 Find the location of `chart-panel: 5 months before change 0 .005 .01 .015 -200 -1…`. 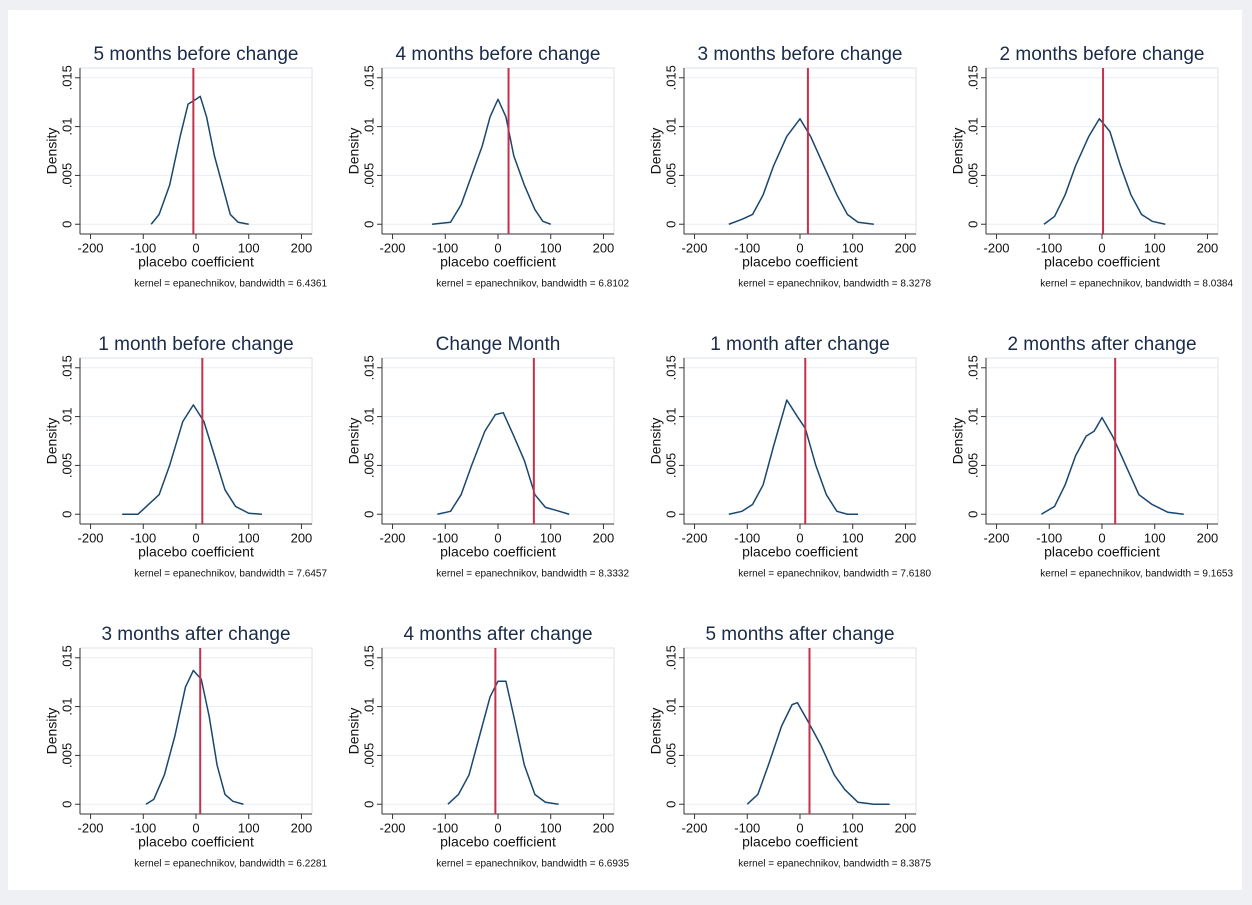

chart-panel: 5 months before change 0 .005 .01 .015 -200 -1… is located at coordinates (186, 167).